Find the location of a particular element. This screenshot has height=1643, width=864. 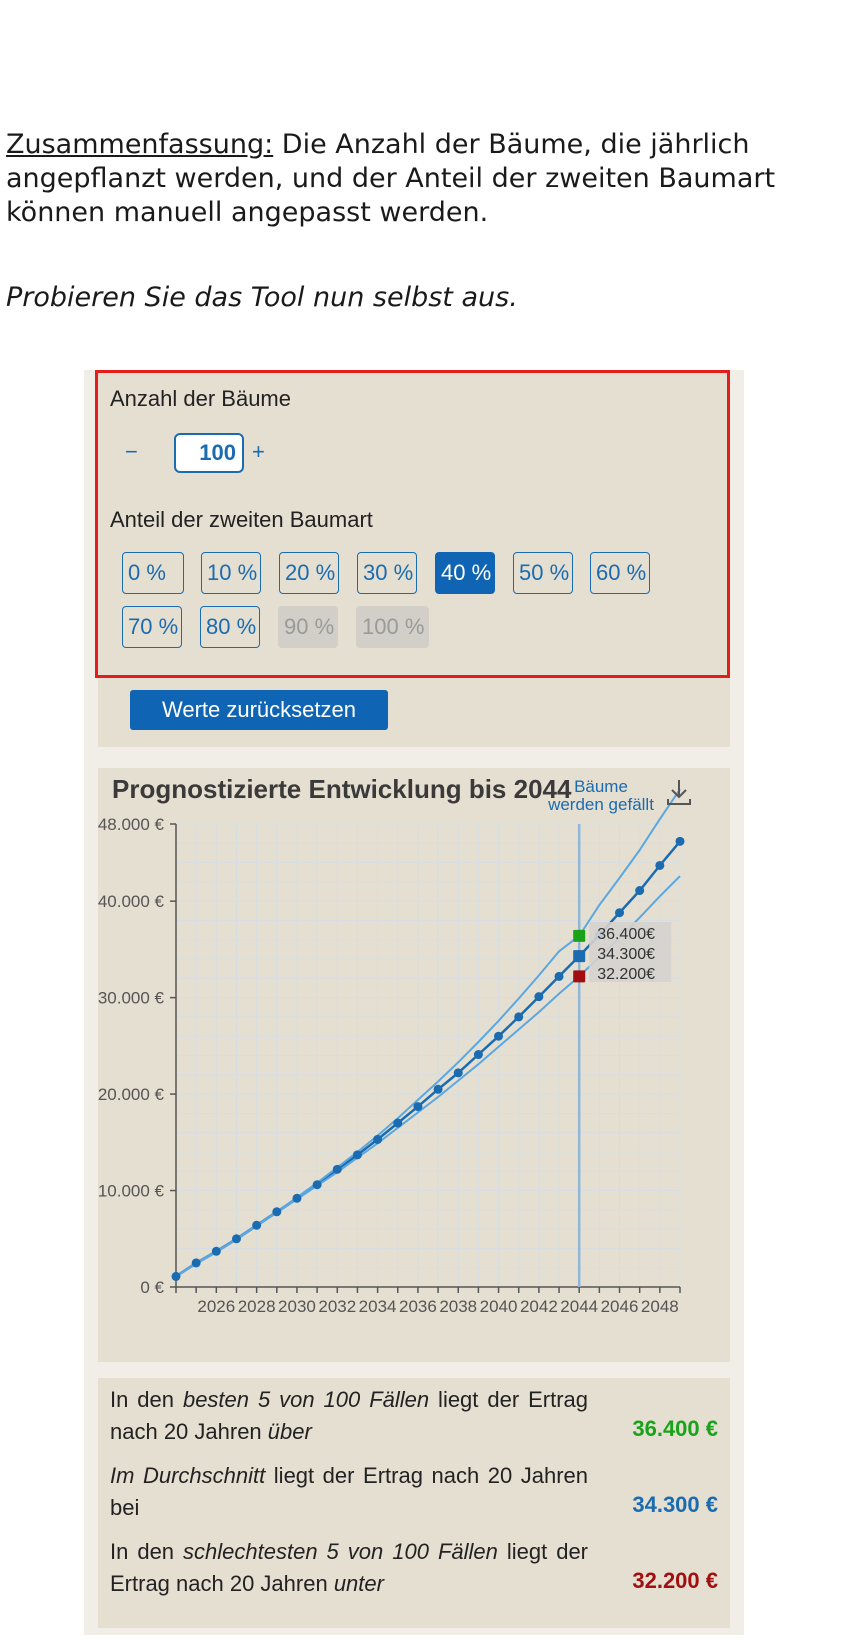

reset-button: Werte zurücksetzen is located at coordinates (259, 710).